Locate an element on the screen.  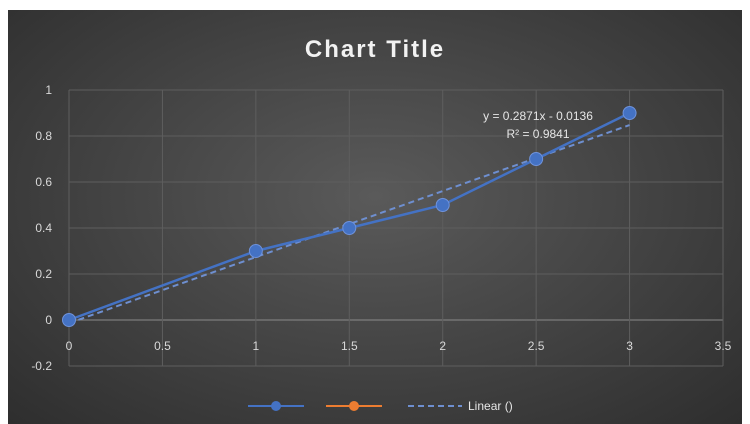
y-tick-label: 0.4 is located at coordinates (43, 228).